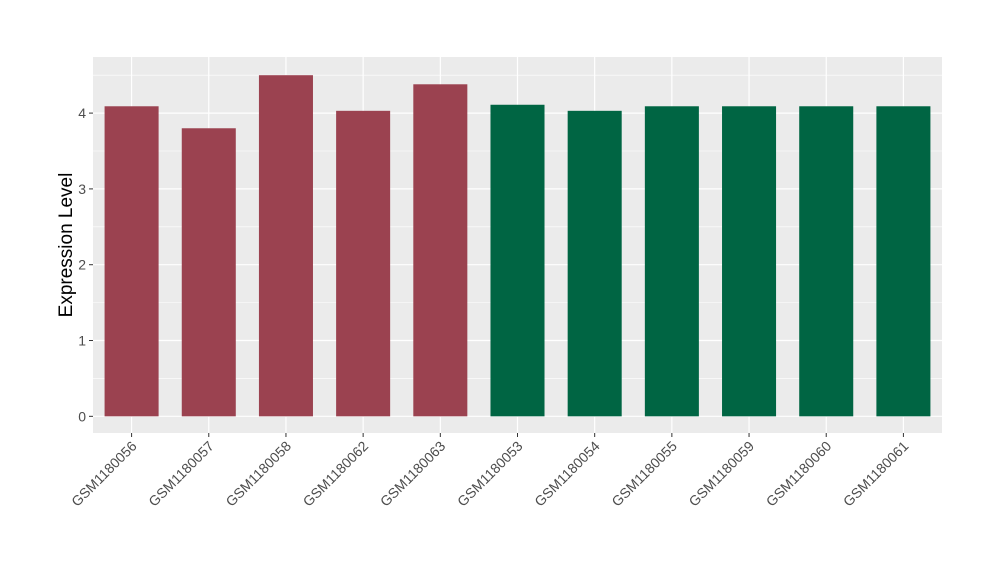 The image size is (1000, 580). What do you see at coordinates (826, 261) in the screenshot?
I see `bar-GSM1180060` at bounding box center [826, 261].